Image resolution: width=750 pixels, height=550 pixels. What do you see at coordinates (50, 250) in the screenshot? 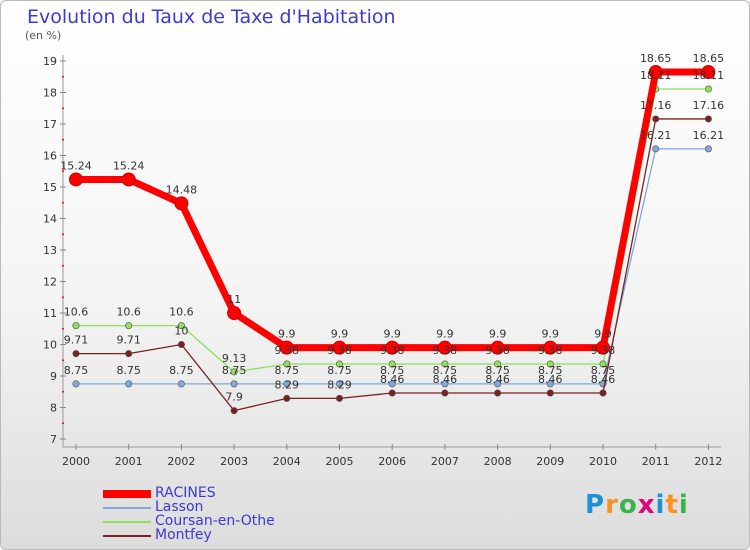
I see `y-tick-label: 13` at bounding box center [50, 250].